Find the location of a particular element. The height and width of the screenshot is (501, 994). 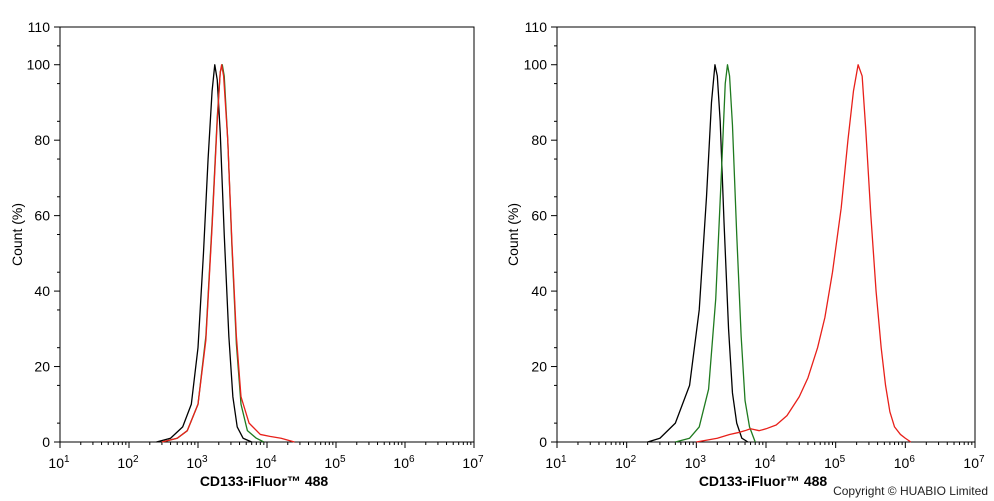

copyright-notice: Copyright © HUABIO Limited is located at coordinates (910, 491).